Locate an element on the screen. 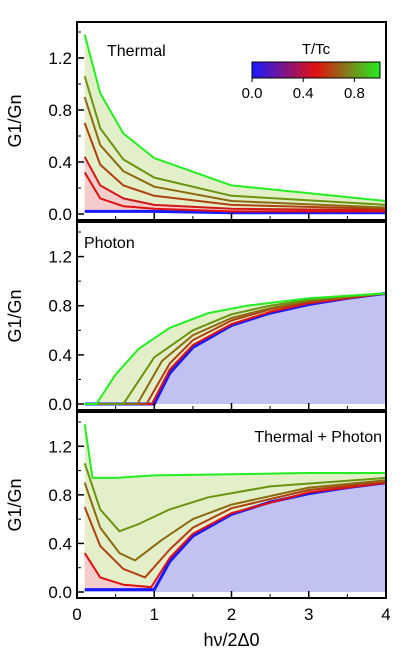 The image size is (409, 664). panel-label: Photon is located at coordinates (109, 243).